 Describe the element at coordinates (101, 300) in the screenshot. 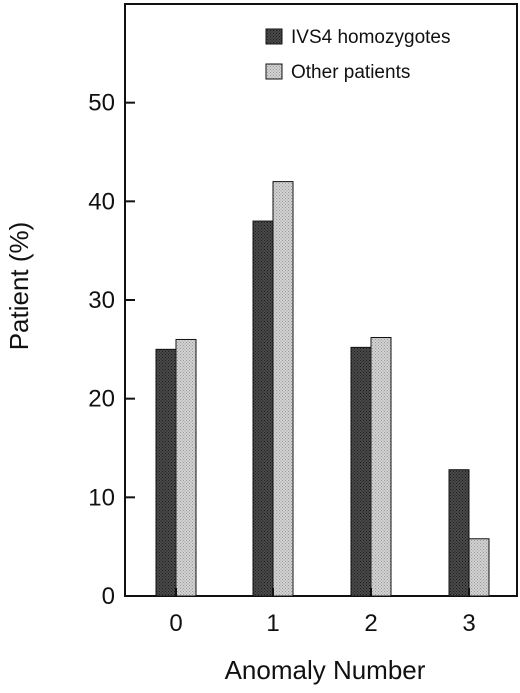

I see `y-tick-label: 30` at that location.